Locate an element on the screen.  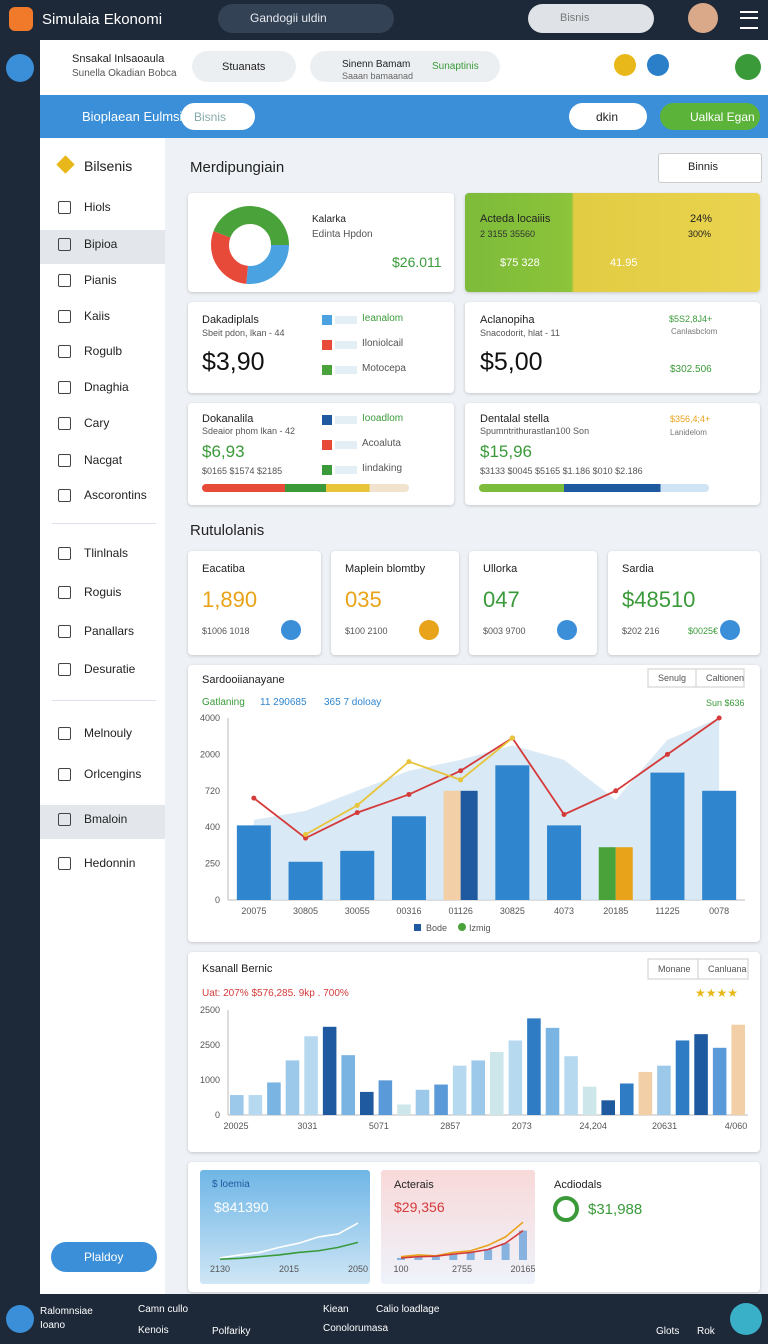
value: $75 328 is located at coordinates (520, 263).